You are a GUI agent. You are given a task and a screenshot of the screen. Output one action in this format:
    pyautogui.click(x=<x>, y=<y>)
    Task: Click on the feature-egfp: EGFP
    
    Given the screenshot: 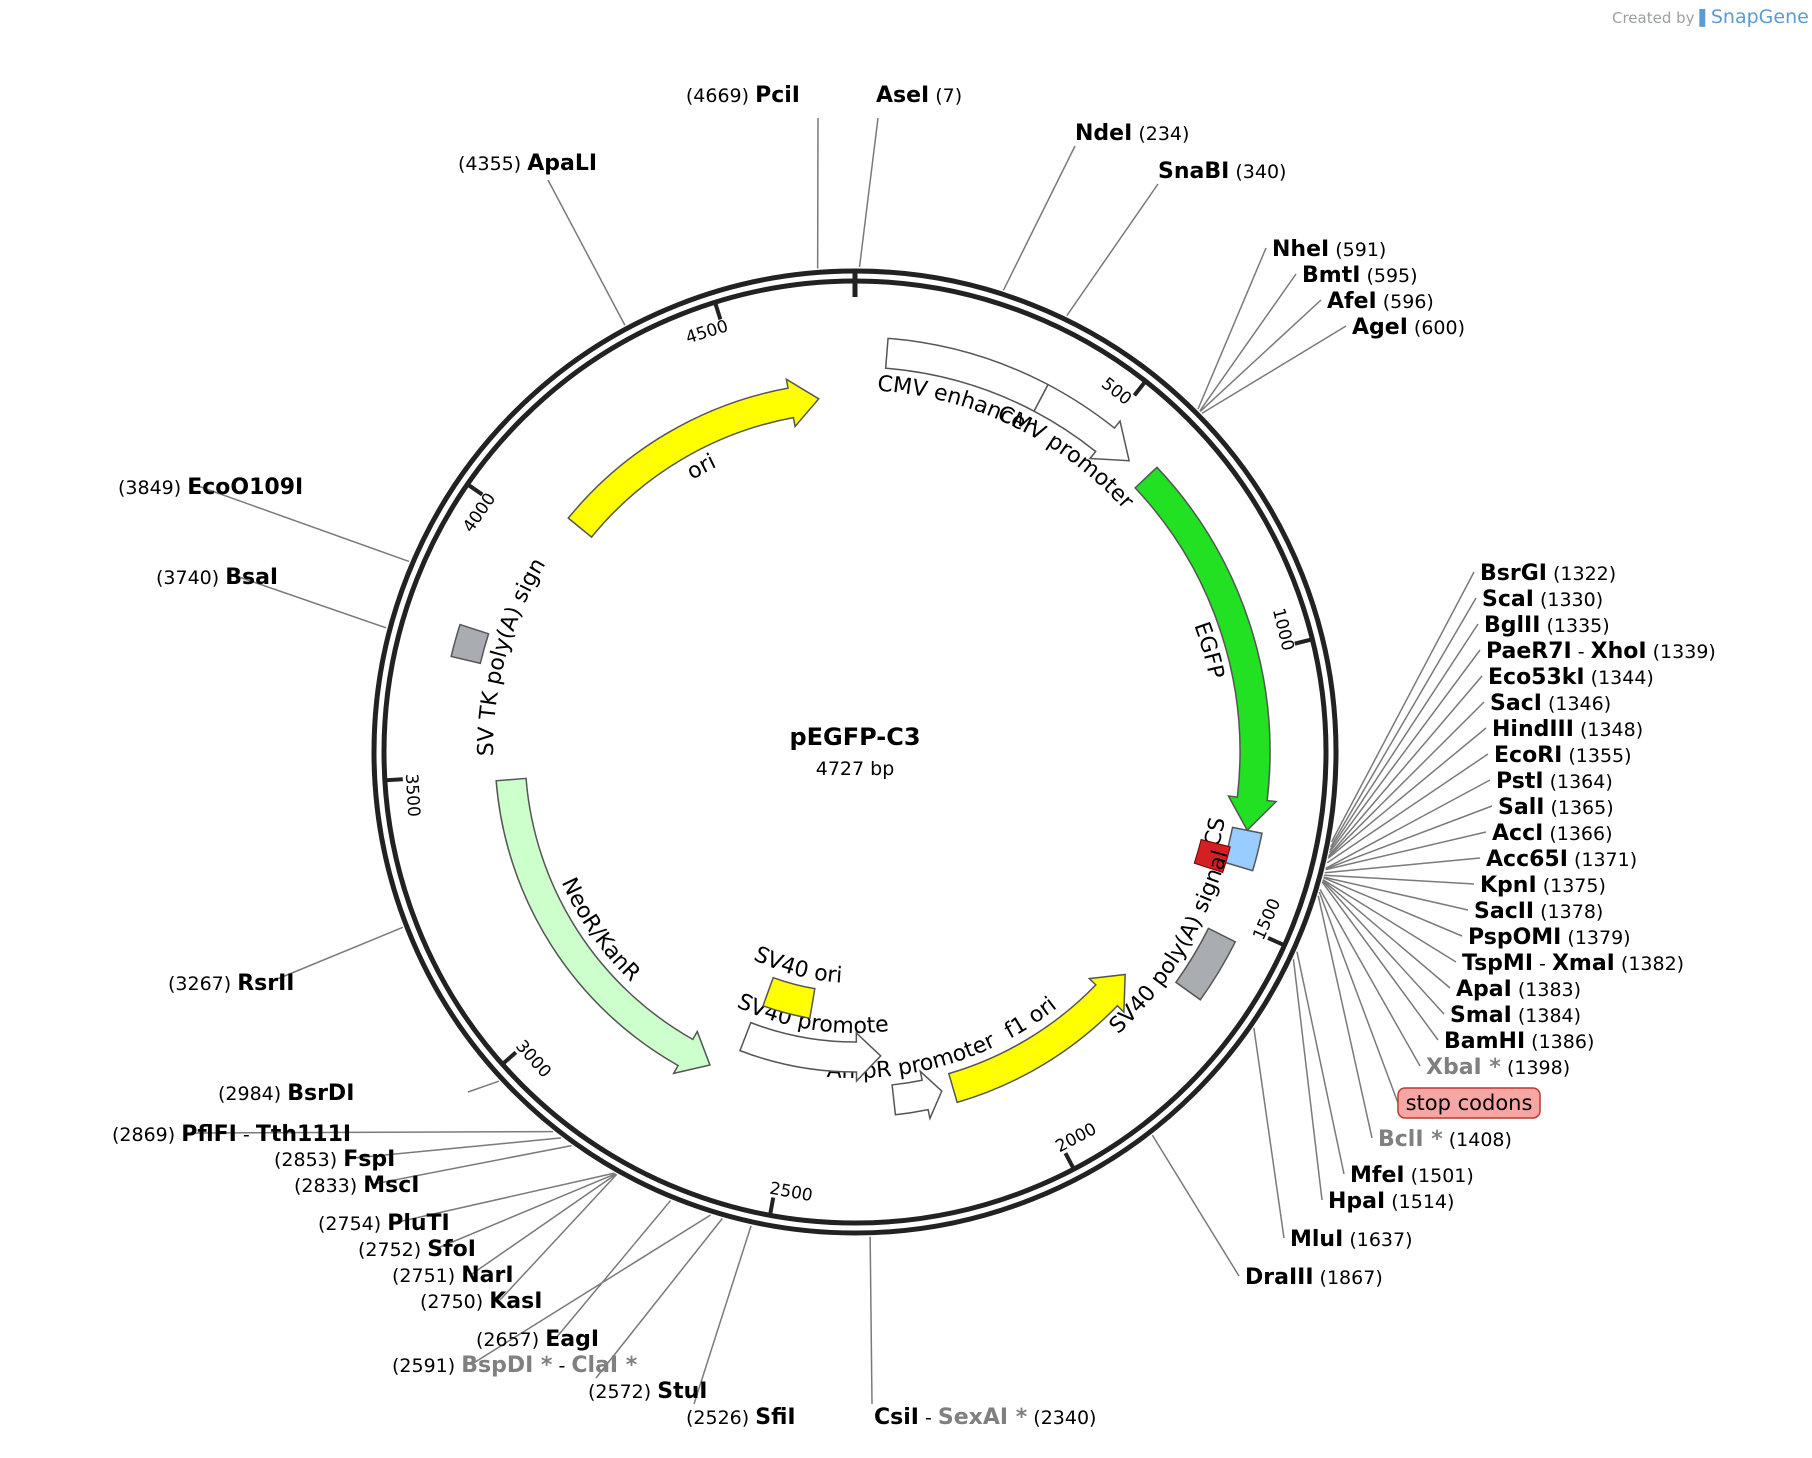 What is the action you would take?
    pyautogui.click(x=1198, y=649)
    